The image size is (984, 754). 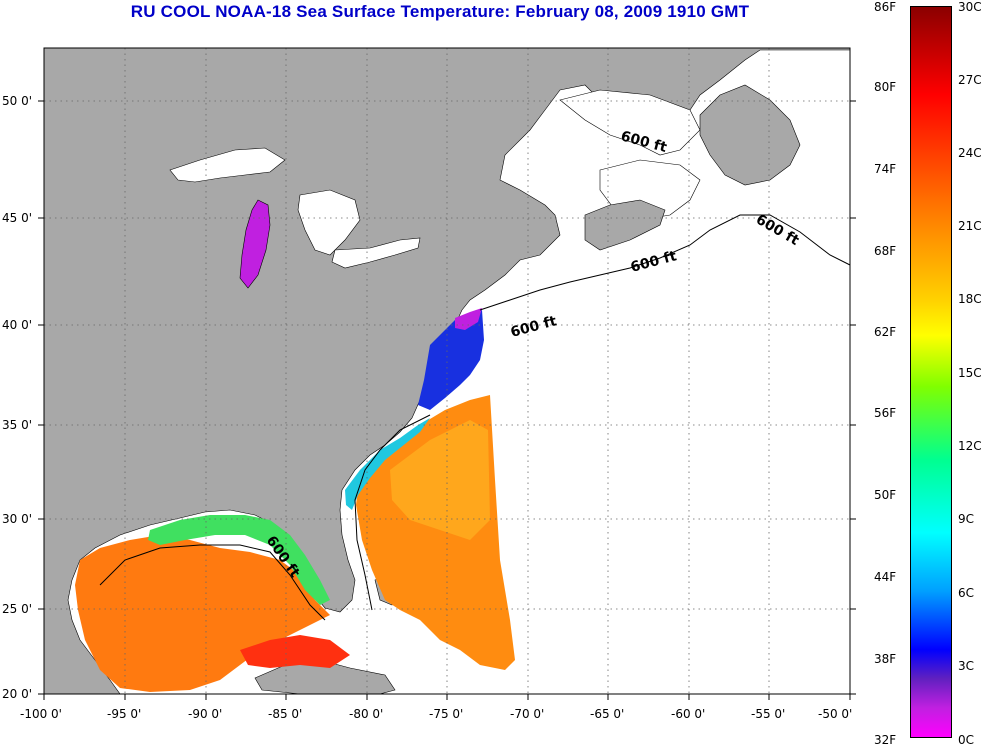 What do you see at coordinates (329, 222) in the screenshot?
I see `lake-huron` at bounding box center [329, 222].